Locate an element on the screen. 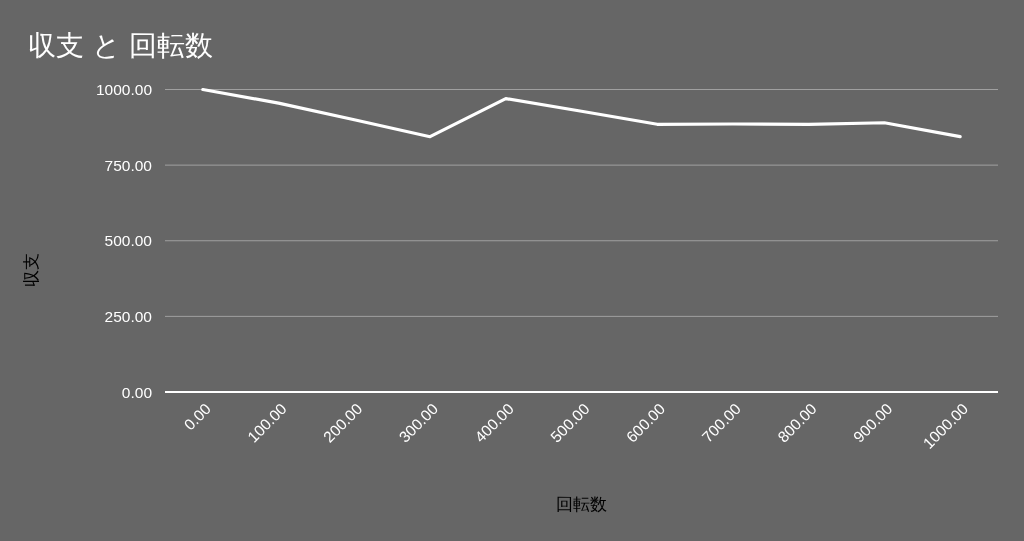  y-tick-label: 250.00 is located at coordinates (128, 316).